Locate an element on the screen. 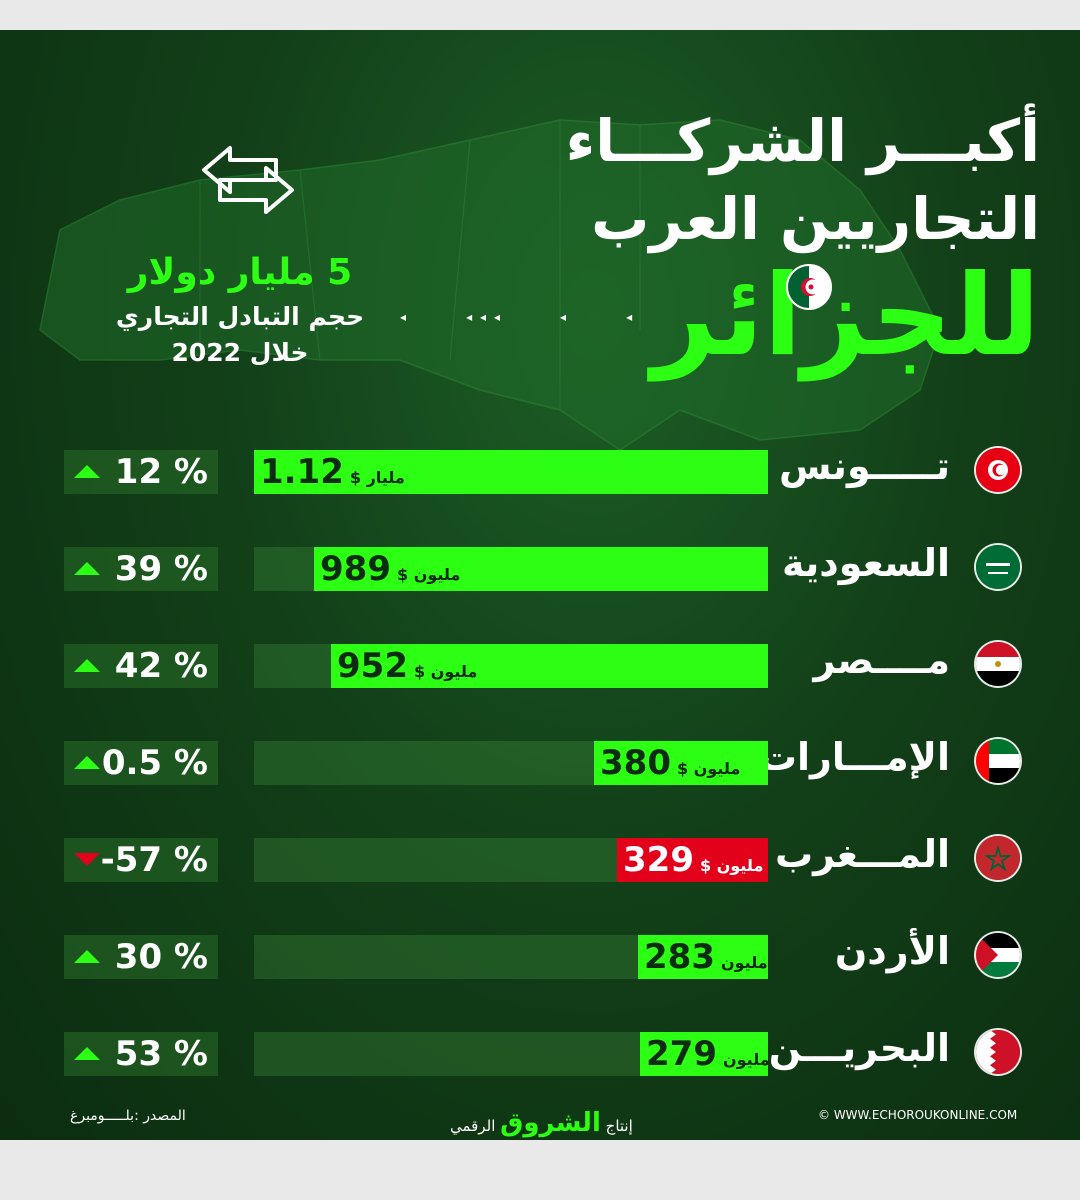 The image size is (1080, 1200). bar-track: مليون $ 380 is located at coordinates (511, 763).